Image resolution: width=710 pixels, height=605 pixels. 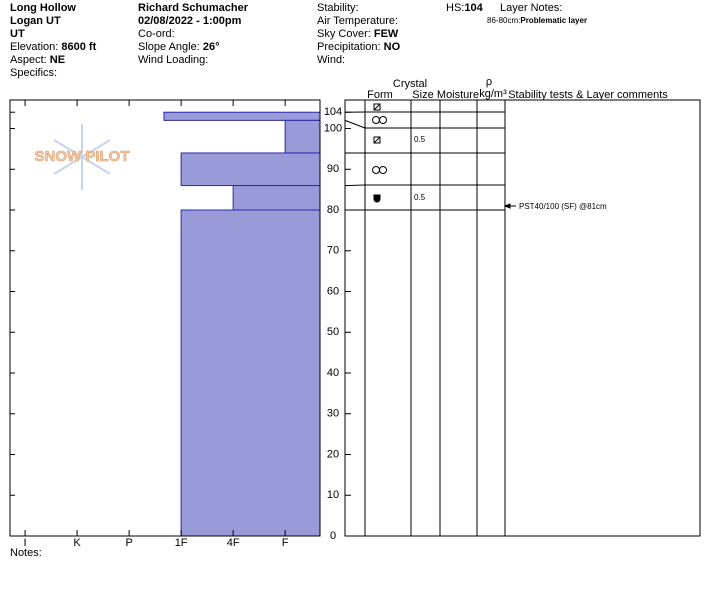 What do you see at coordinates (563, 206) in the screenshot?
I see `stability-comment: PST40/100 (SF) @81cm` at bounding box center [563, 206].